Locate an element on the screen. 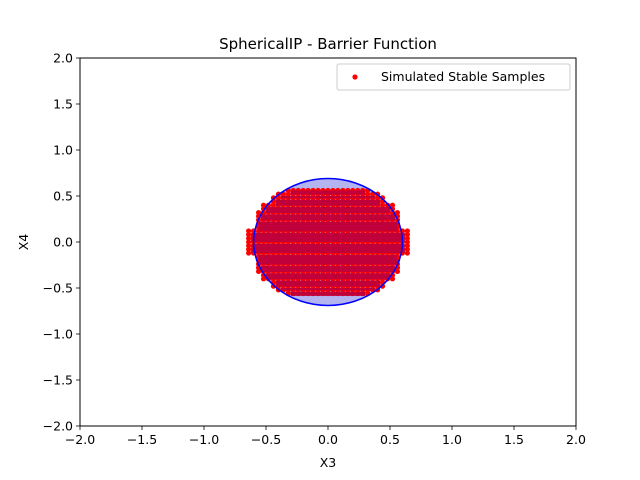 The image size is (640, 480). y-tick-label: −2.0 is located at coordinates (58, 426).